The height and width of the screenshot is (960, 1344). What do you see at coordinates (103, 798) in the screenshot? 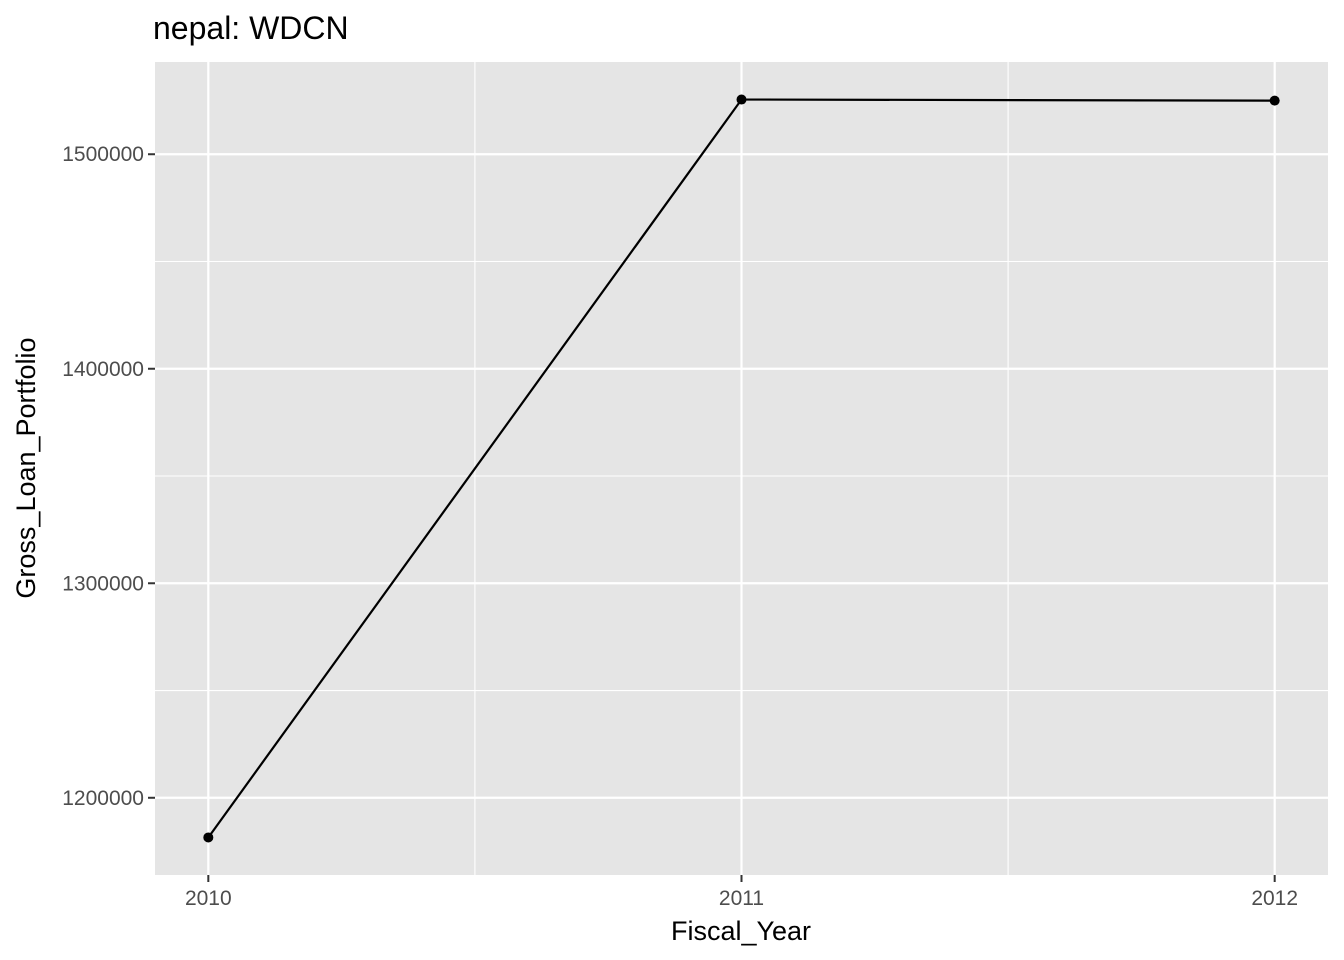
I see `y-tick-label: 1200000` at bounding box center [103, 798].